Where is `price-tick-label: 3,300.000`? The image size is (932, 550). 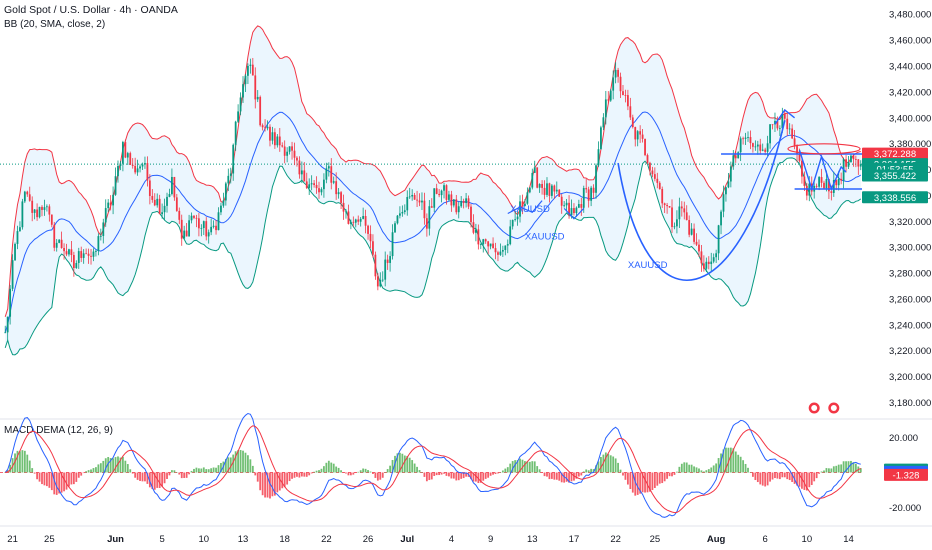
price-tick-label: 3,300.000 is located at coordinates (910, 248).